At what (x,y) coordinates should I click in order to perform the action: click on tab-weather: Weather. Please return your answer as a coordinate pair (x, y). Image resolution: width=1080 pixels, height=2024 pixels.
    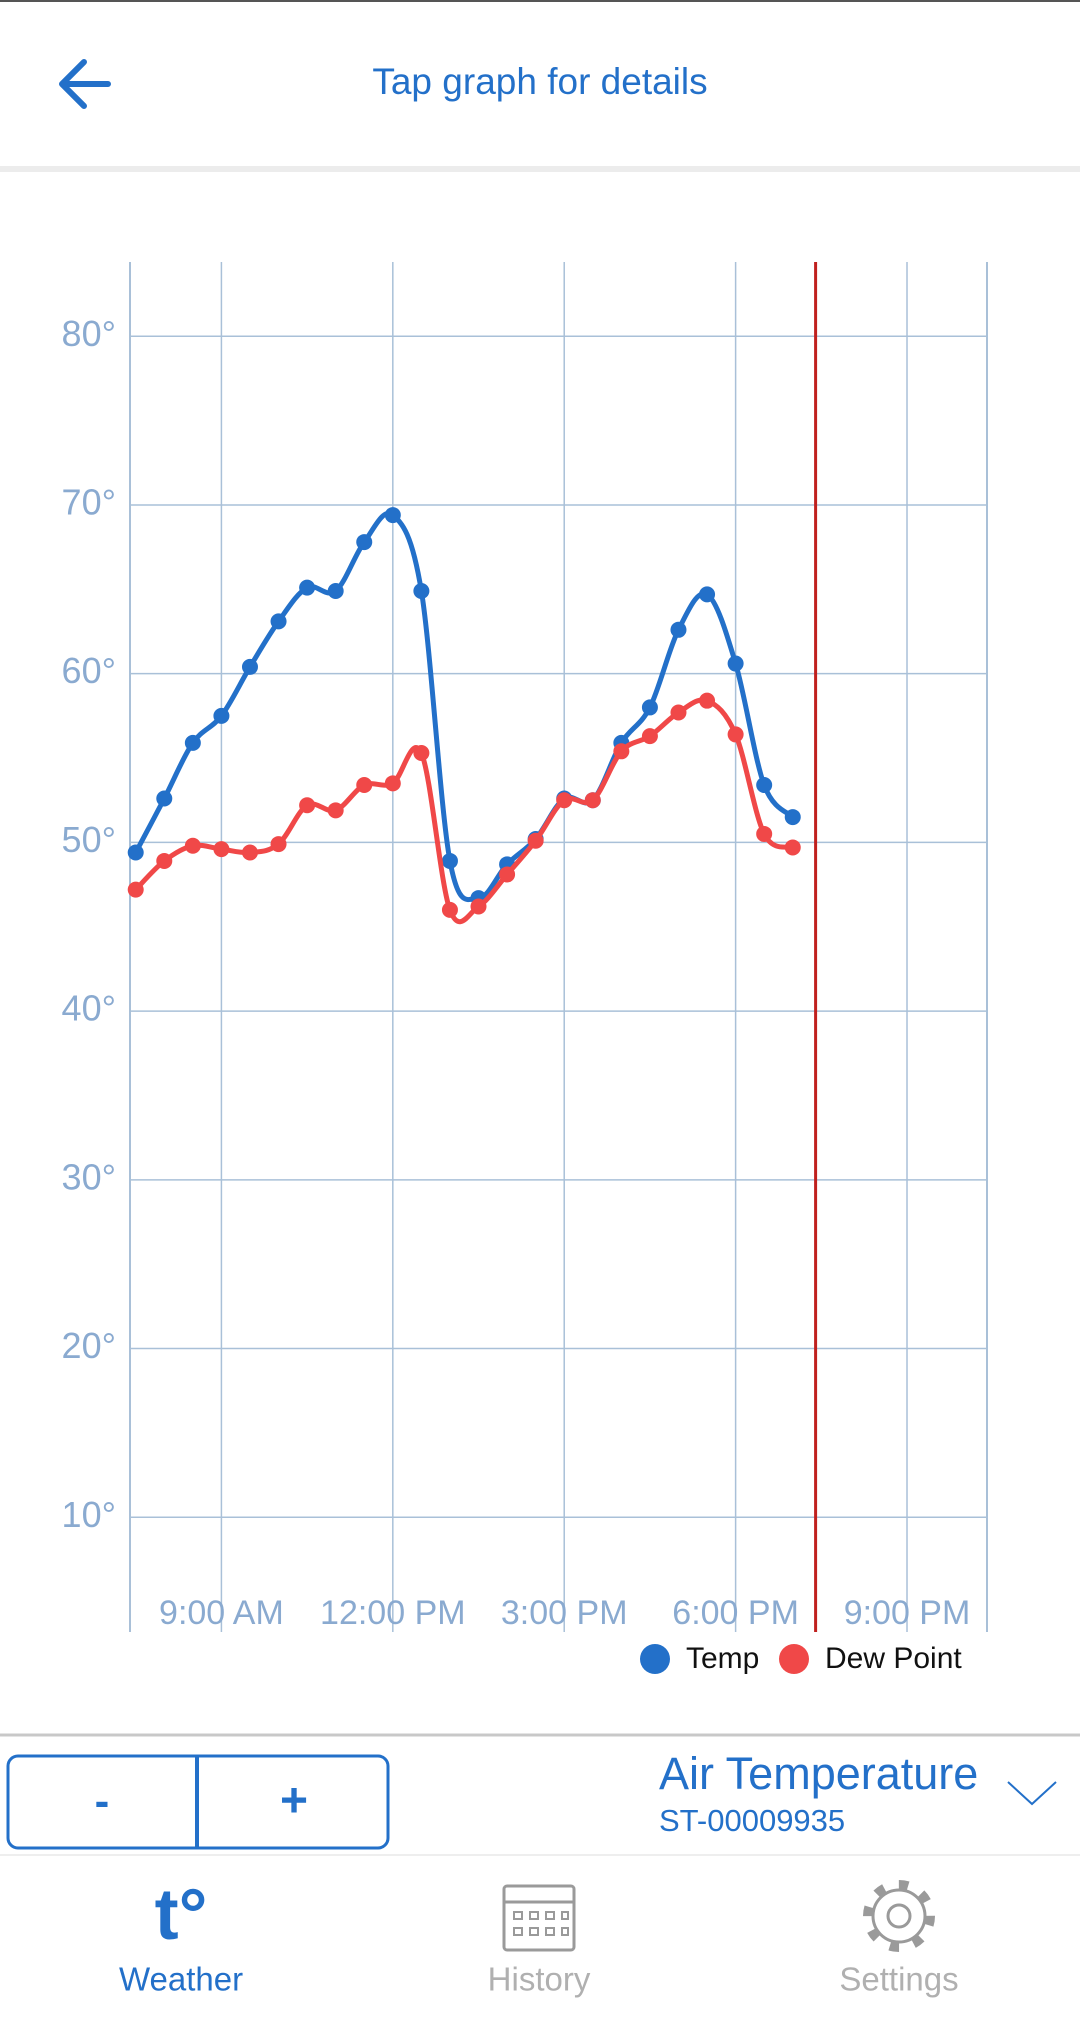
    Looking at the image, I should click on (181, 1979).